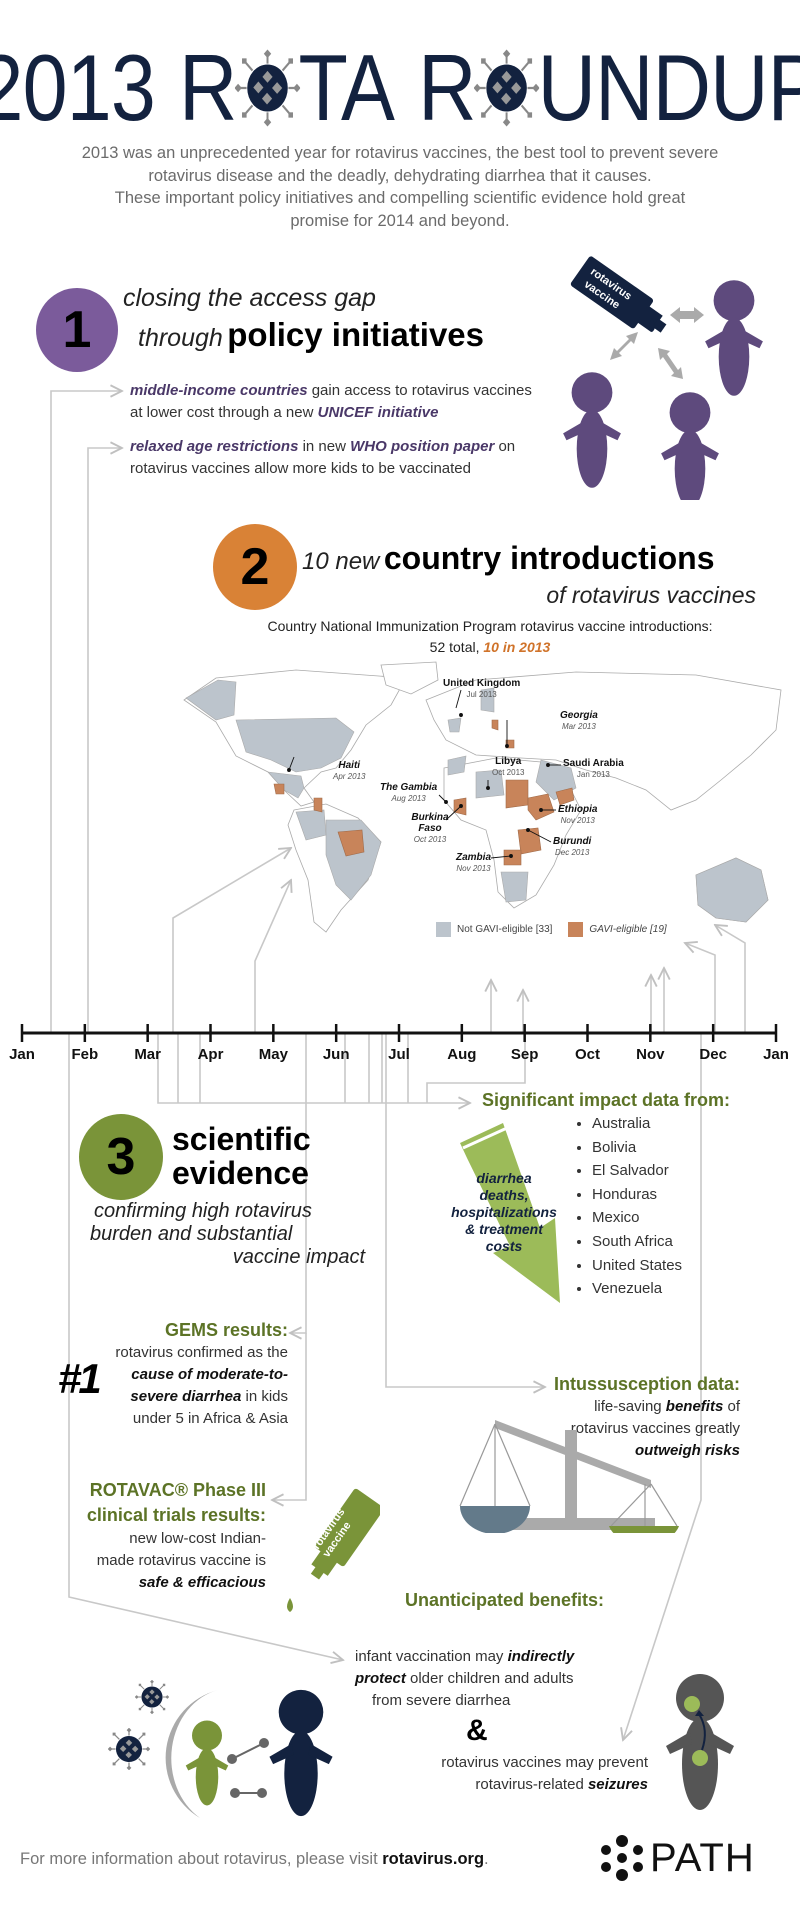  I want to click on impact-country-item: United States, so click(637, 1266).